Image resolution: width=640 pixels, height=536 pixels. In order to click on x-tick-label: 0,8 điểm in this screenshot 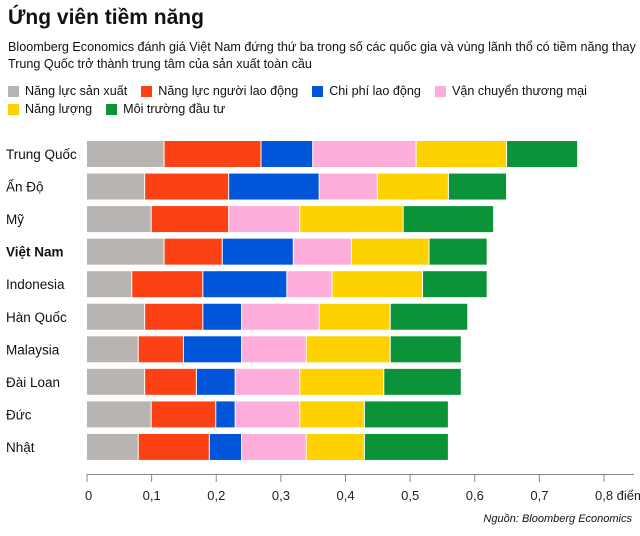, I will do `click(617, 495)`.